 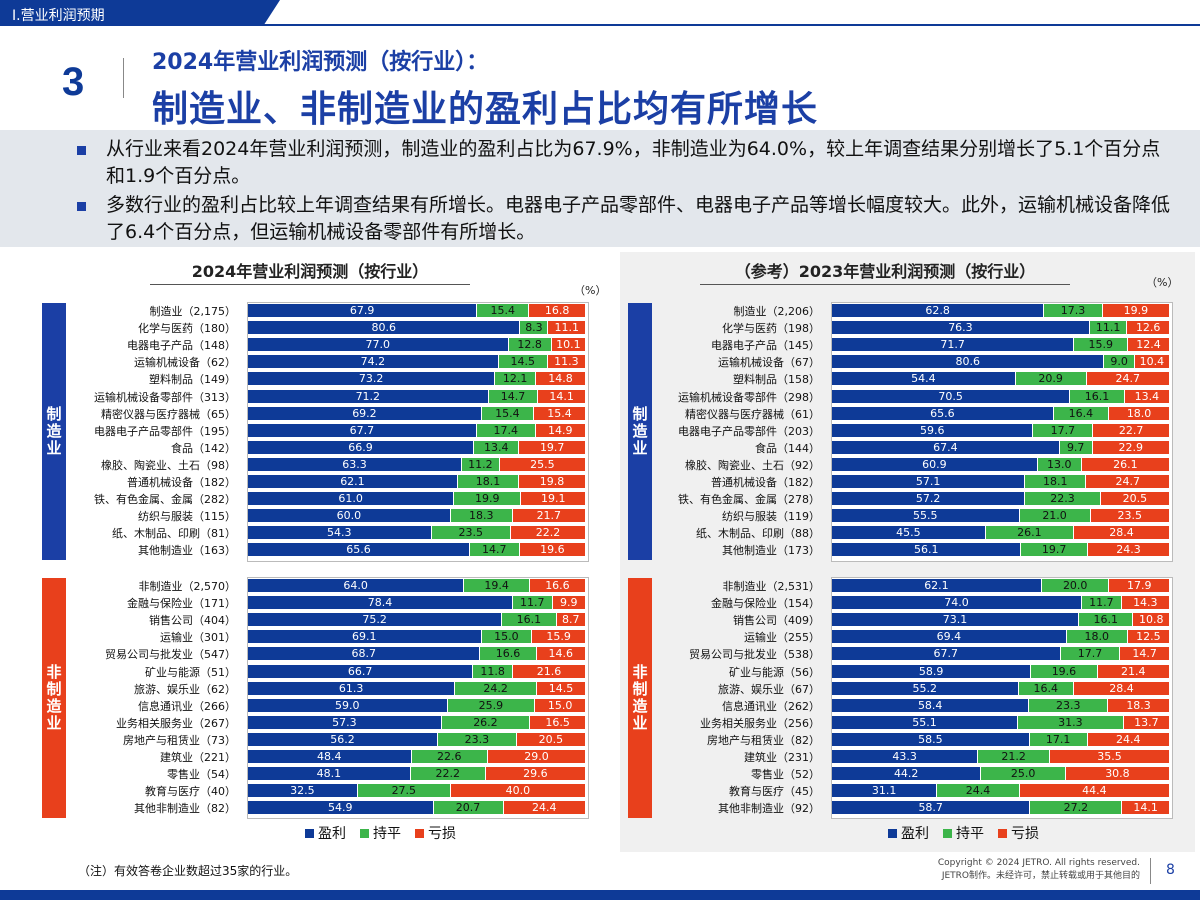 I want to click on bar-segment-profit: 67.4, so click(x=946, y=447).